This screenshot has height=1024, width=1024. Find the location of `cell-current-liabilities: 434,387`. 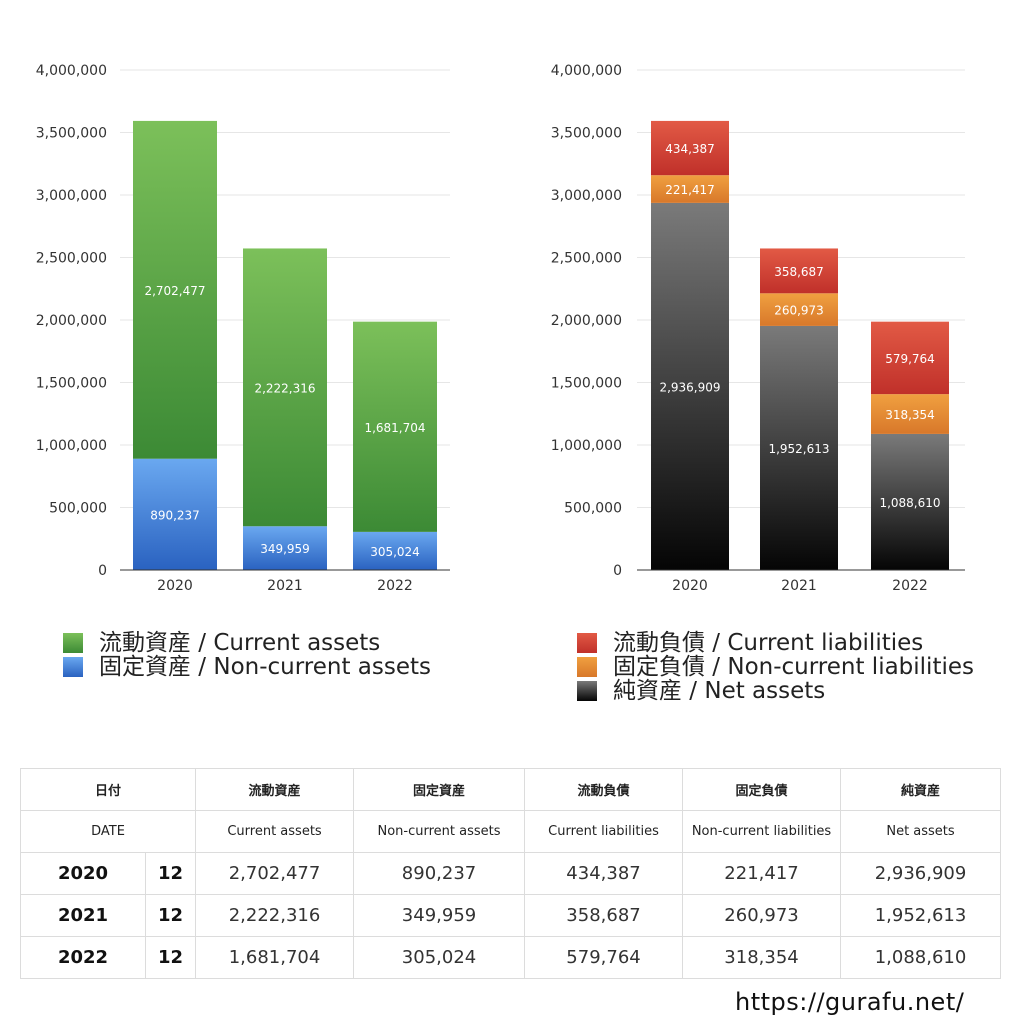

cell-current-liabilities: 434,387 is located at coordinates (604, 873).